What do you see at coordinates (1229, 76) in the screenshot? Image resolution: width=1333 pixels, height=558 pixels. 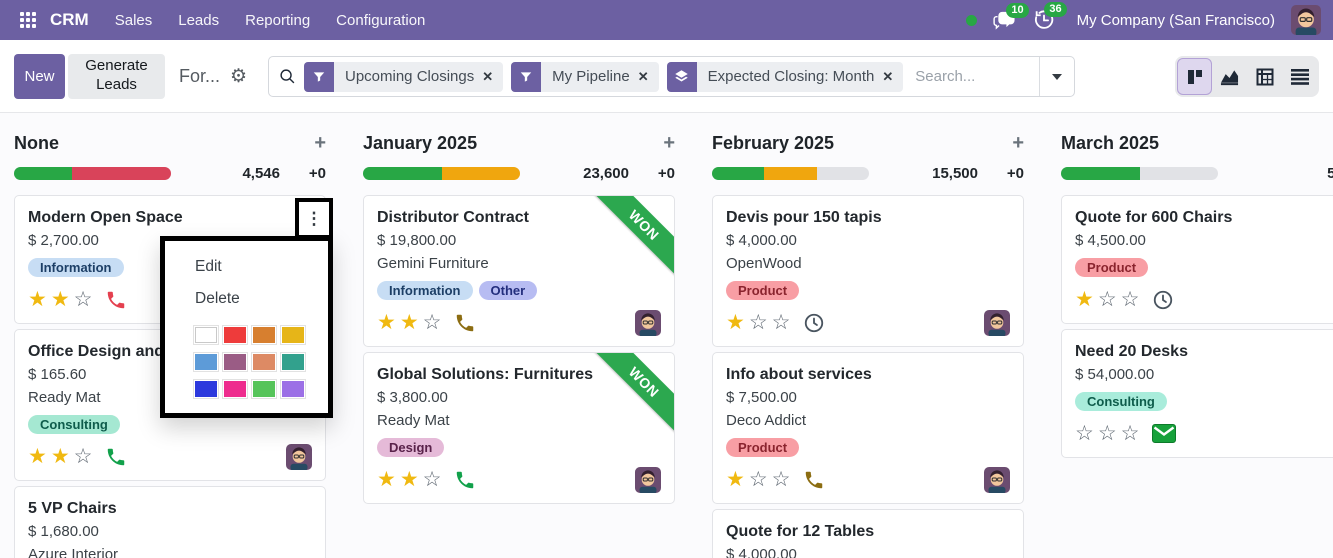 I see `graph-view-button` at bounding box center [1229, 76].